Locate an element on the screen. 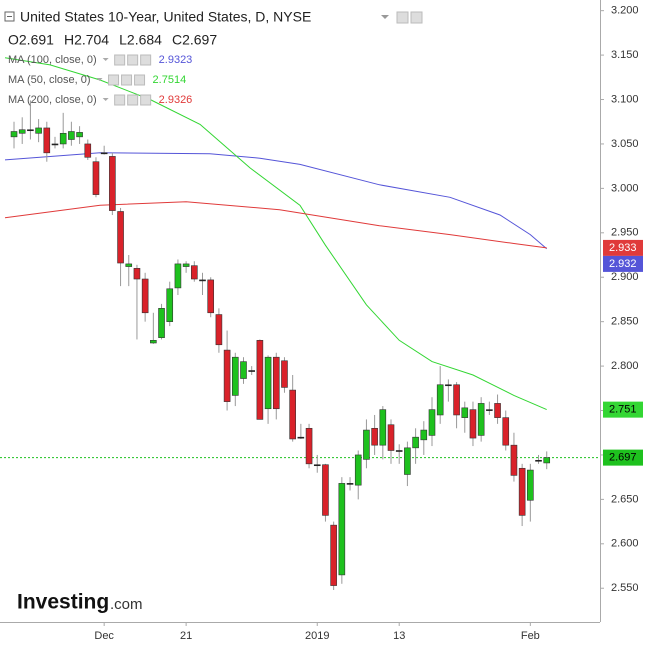  x-tick-label: Dec is located at coordinates (104, 636).